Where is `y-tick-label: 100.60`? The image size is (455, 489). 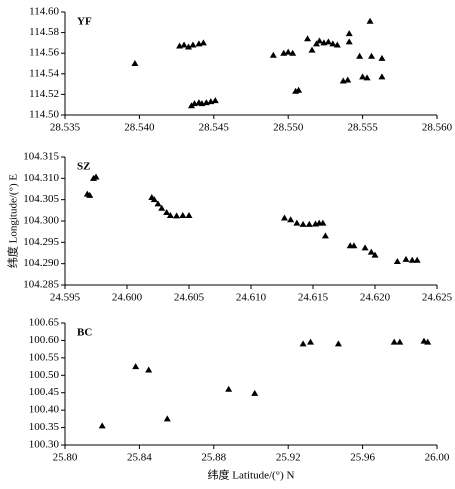 y-tick-label: 100.60 is located at coordinates (44, 340).